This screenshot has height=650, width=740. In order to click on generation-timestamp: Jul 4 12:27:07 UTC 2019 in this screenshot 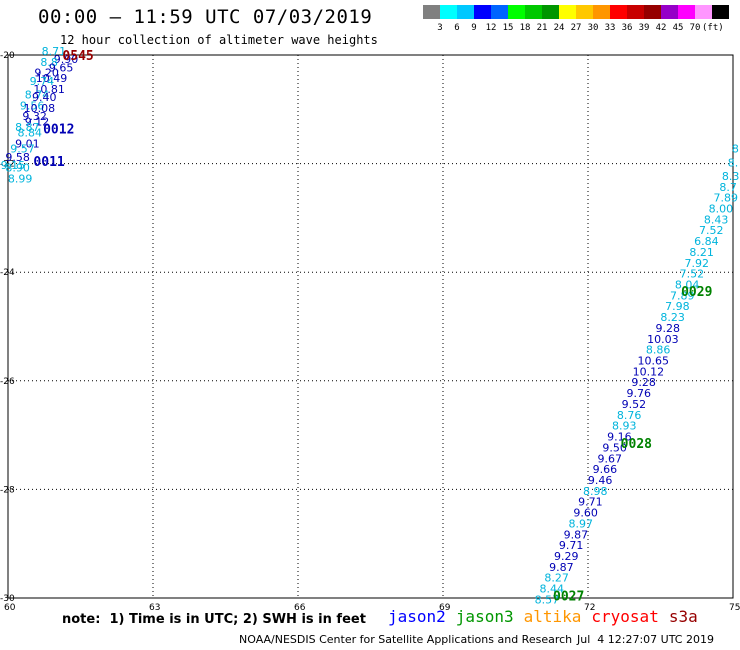, I will do `click(645, 639)`.